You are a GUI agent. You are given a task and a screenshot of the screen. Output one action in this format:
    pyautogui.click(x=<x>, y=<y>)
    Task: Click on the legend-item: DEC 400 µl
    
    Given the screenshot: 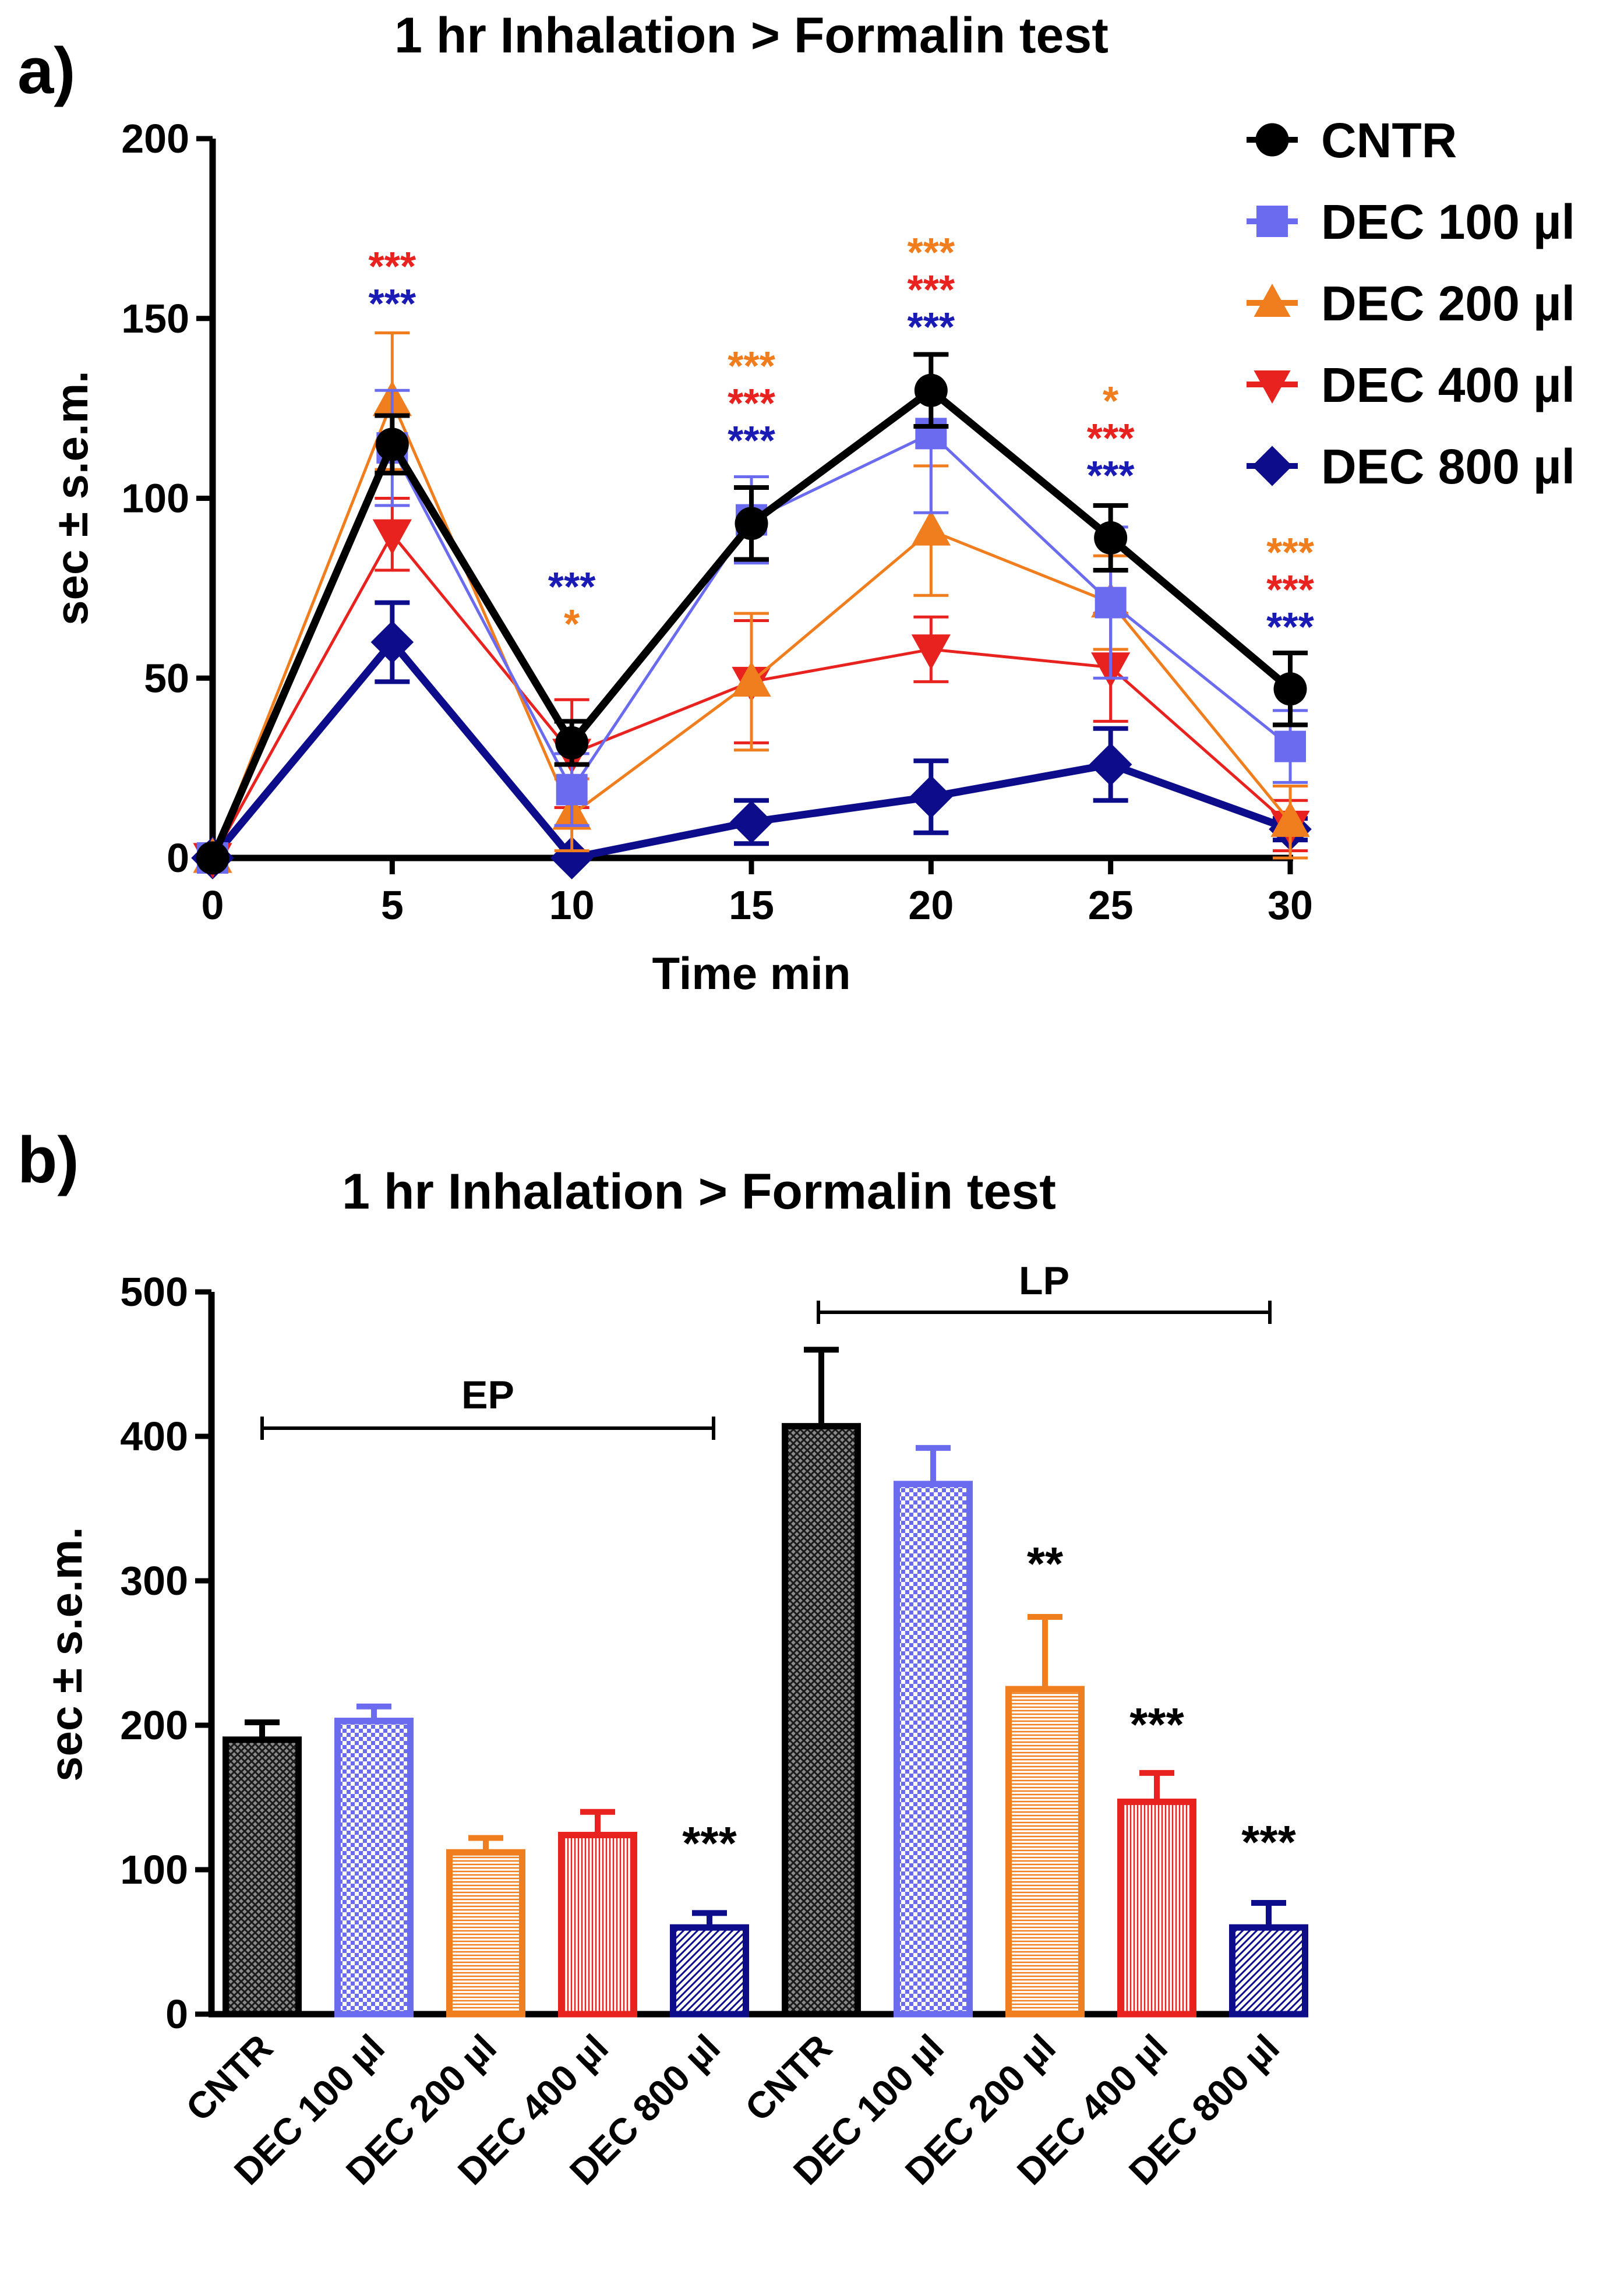 What is the action you would take?
    pyautogui.click(x=1411, y=385)
    